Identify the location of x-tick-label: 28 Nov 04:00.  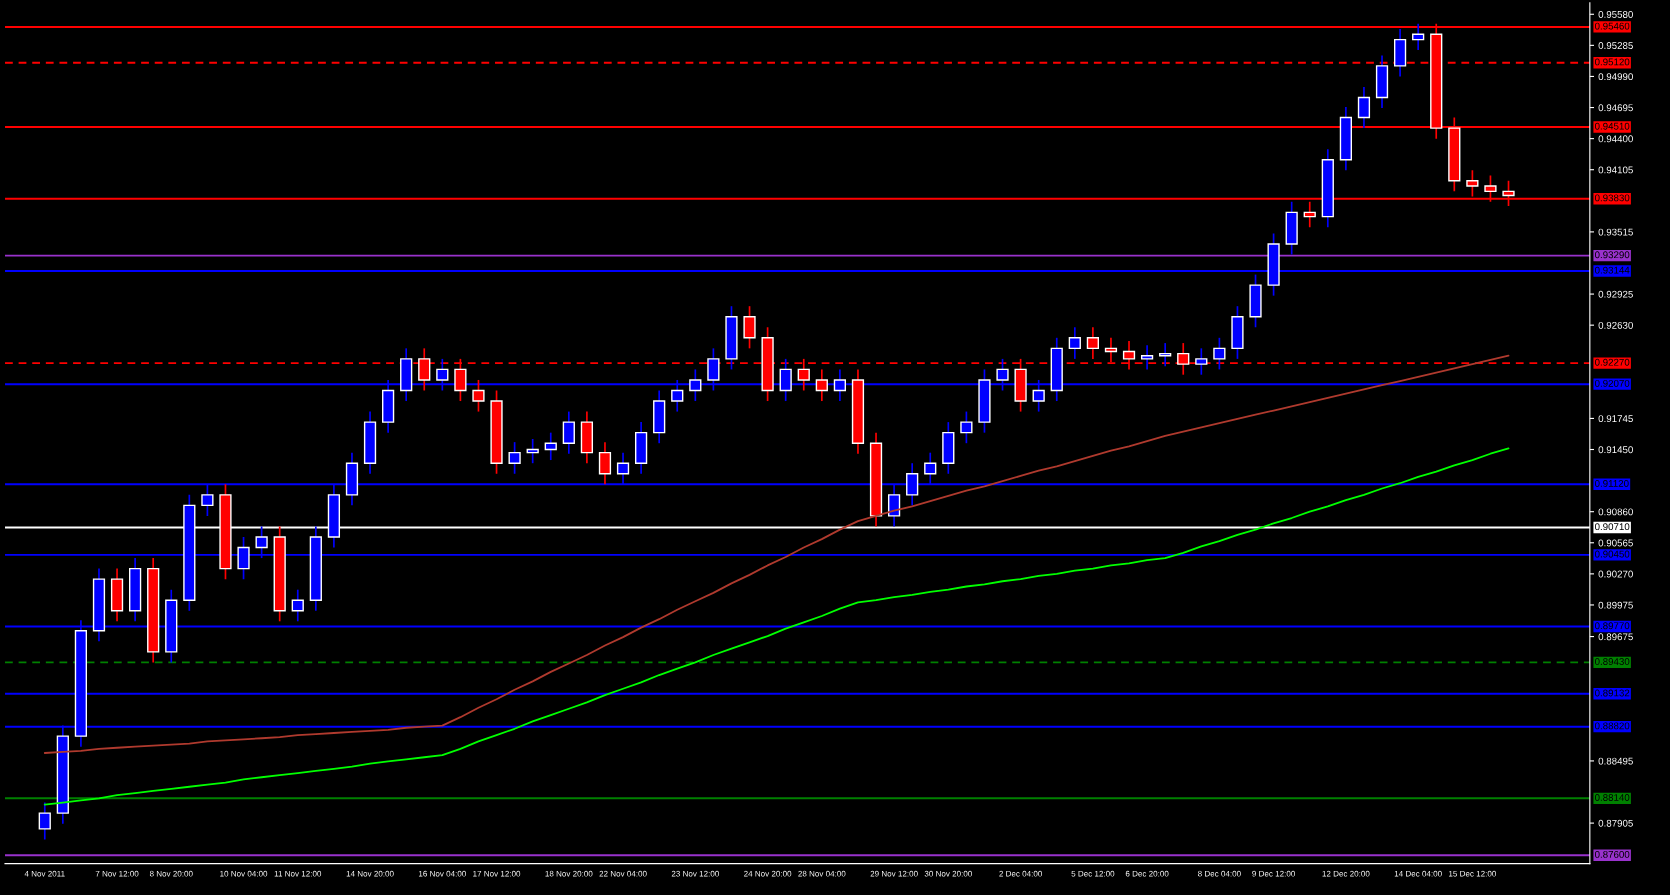
(822, 873).